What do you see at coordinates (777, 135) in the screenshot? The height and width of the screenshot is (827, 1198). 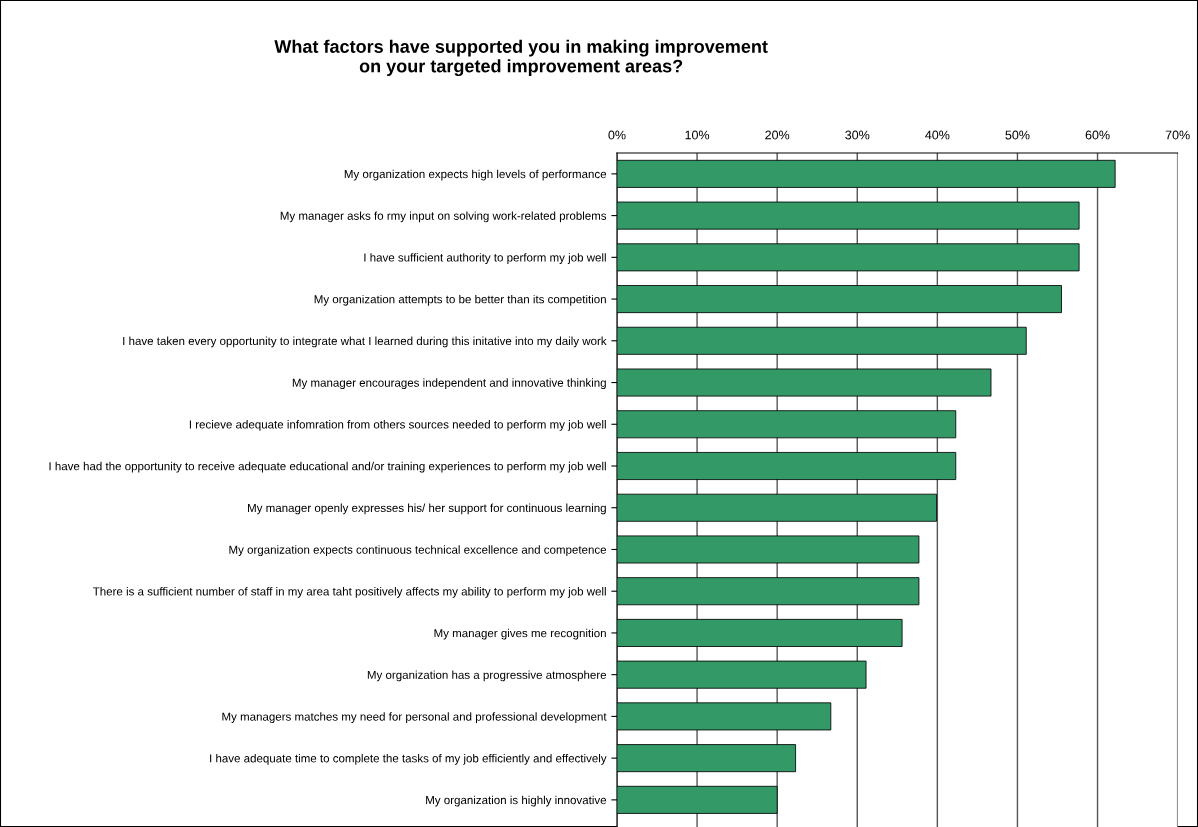 I see `x-tick-label: 20%` at bounding box center [777, 135].